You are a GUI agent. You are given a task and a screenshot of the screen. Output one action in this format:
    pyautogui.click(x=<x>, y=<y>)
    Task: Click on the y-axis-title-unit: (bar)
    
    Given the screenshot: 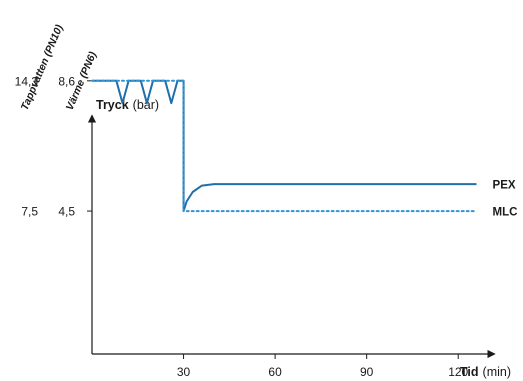 What is the action you would take?
    pyautogui.click(x=146, y=105)
    